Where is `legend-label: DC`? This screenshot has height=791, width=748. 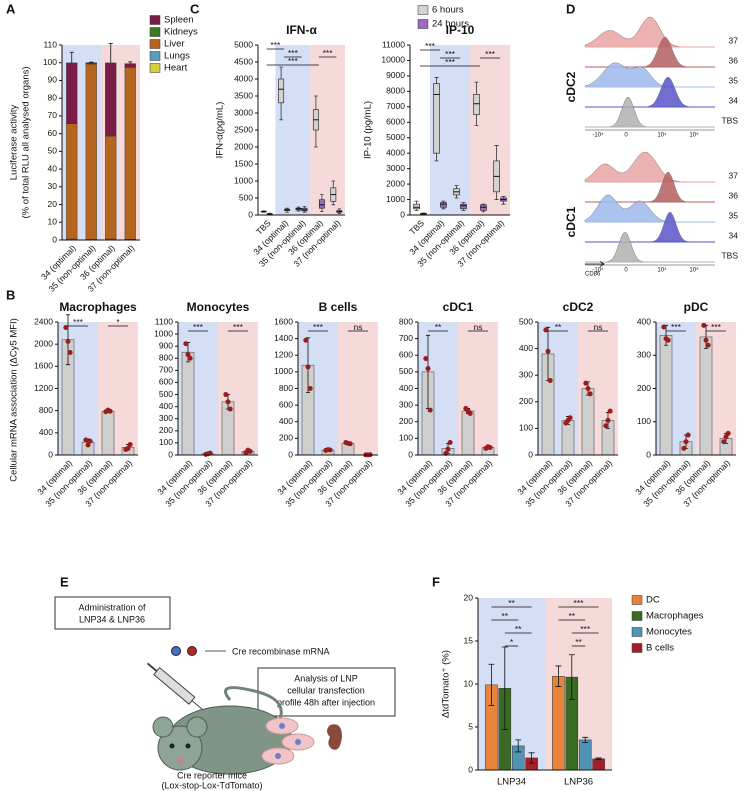
legend-label: DC is located at coordinates (653, 600).